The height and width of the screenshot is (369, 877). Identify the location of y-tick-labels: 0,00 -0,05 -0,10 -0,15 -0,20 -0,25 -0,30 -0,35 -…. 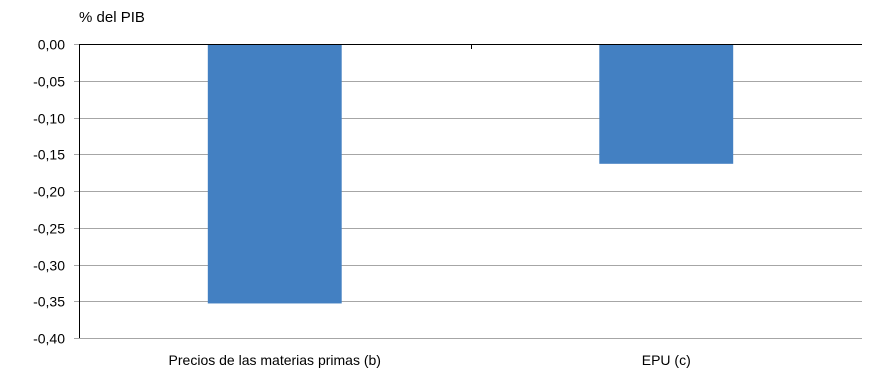
(49, 192).